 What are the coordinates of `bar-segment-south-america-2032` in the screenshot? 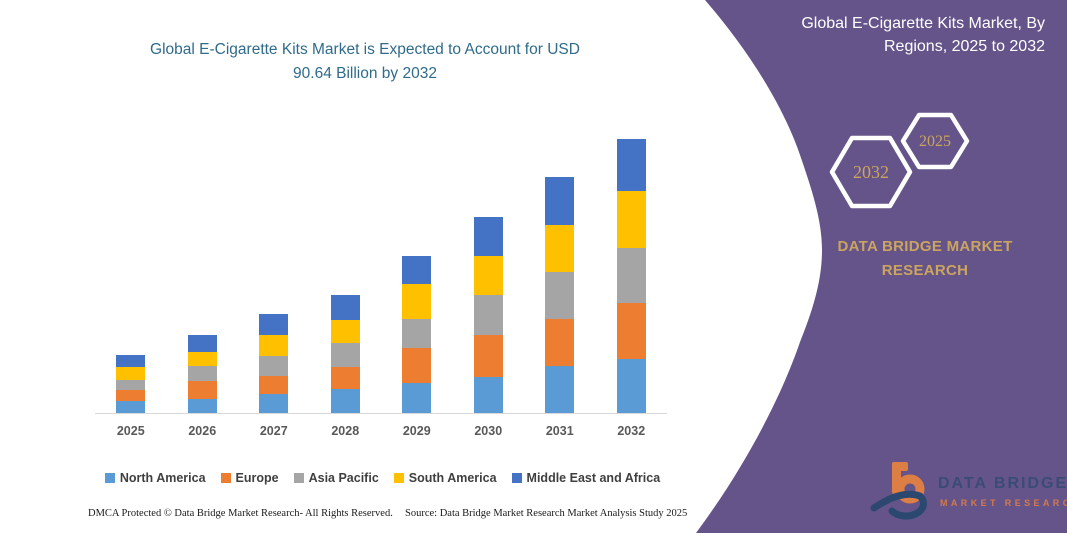 It's located at (631, 220).